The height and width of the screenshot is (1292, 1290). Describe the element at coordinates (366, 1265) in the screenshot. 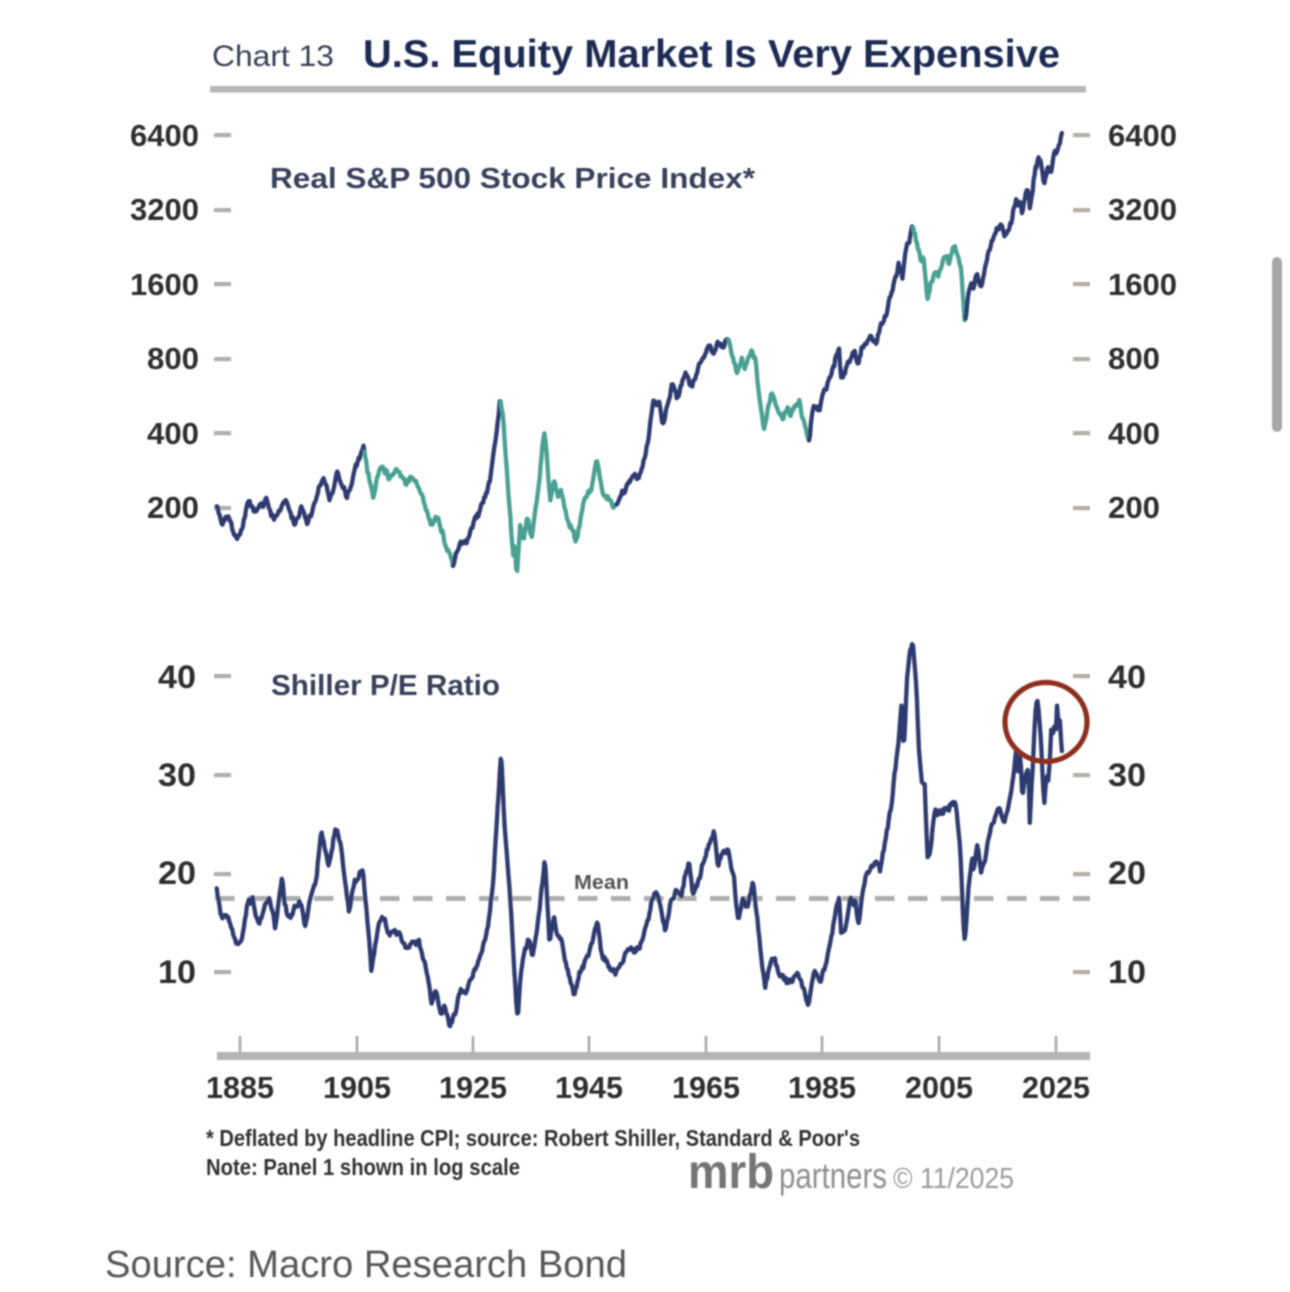

I see `svg-text: Source: Macro Research Bond` at that location.